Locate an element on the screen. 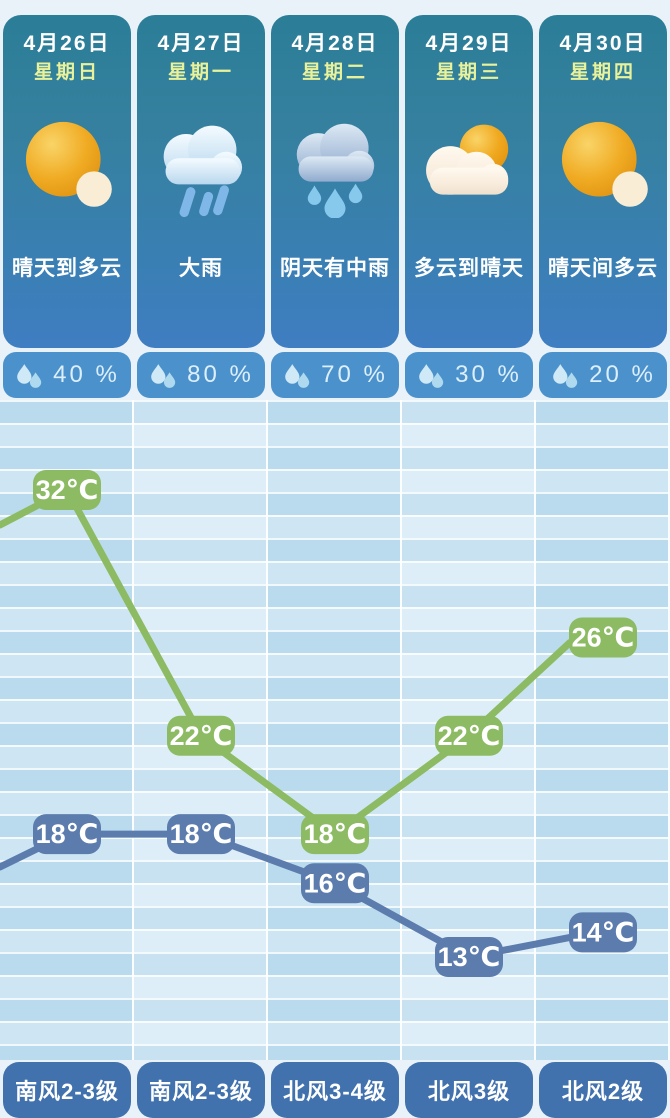  weekday-label: 星期二 is located at coordinates (334, 72).